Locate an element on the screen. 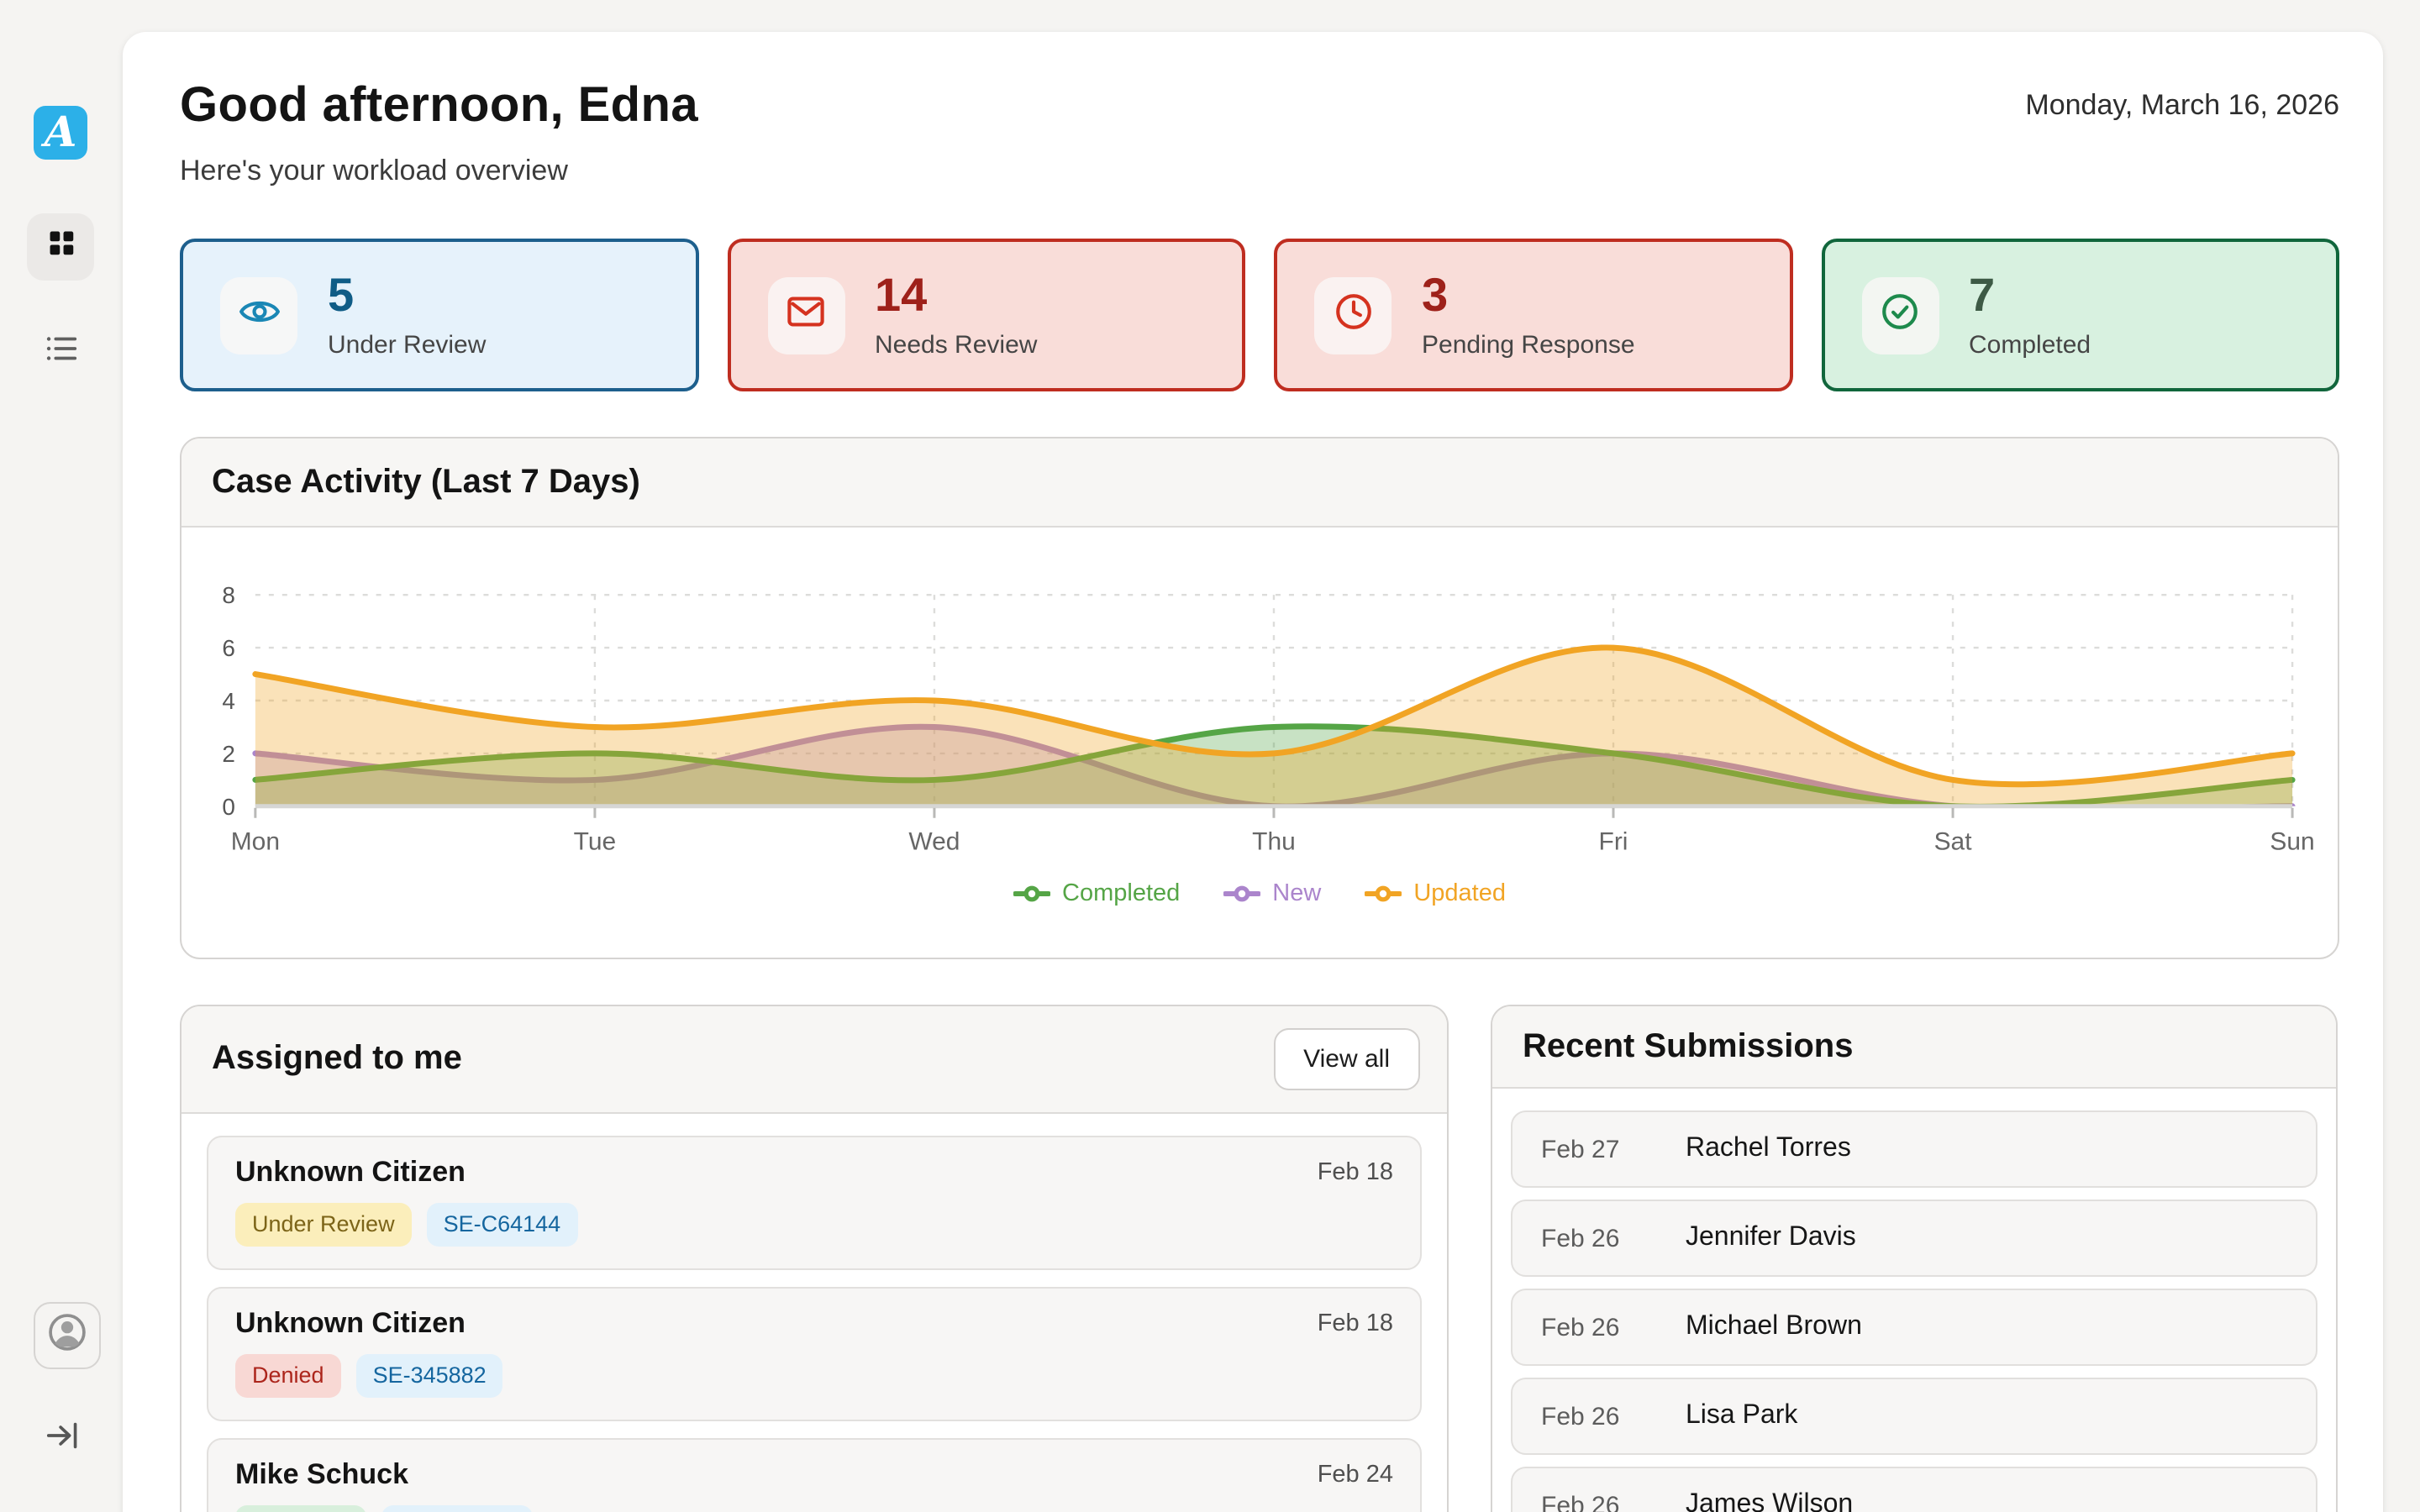  chart-panel-header: Case Activity (Last 7 Days) is located at coordinates (1260, 483).